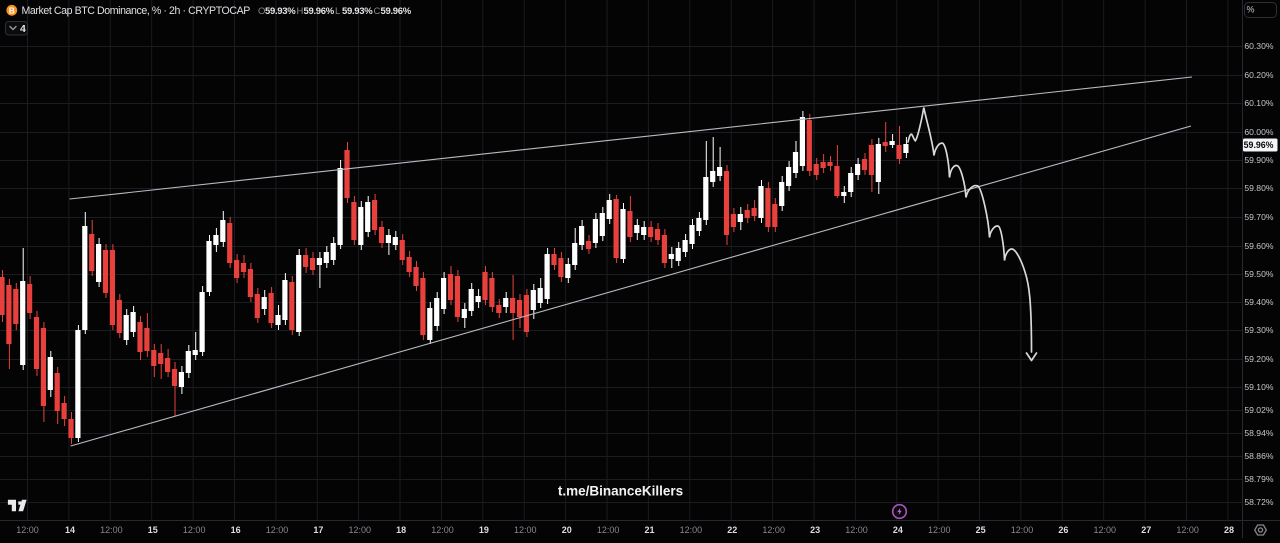  I want to click on svg-text: 15, so click(153, 530).